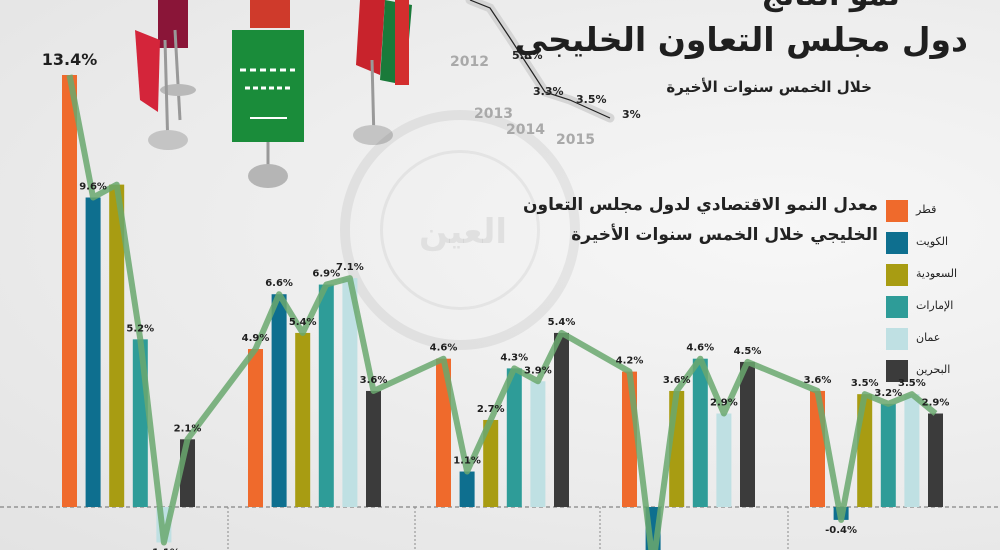 The image size is (1000, 550). I want to click on page-subtitle: خلال الخمس سنوات الأخيرة, so click(769, 87).